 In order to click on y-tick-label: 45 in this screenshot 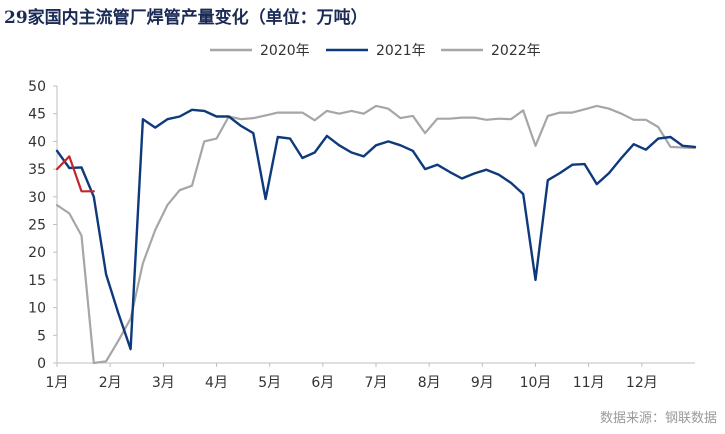, I will do `click(37, 115)`.